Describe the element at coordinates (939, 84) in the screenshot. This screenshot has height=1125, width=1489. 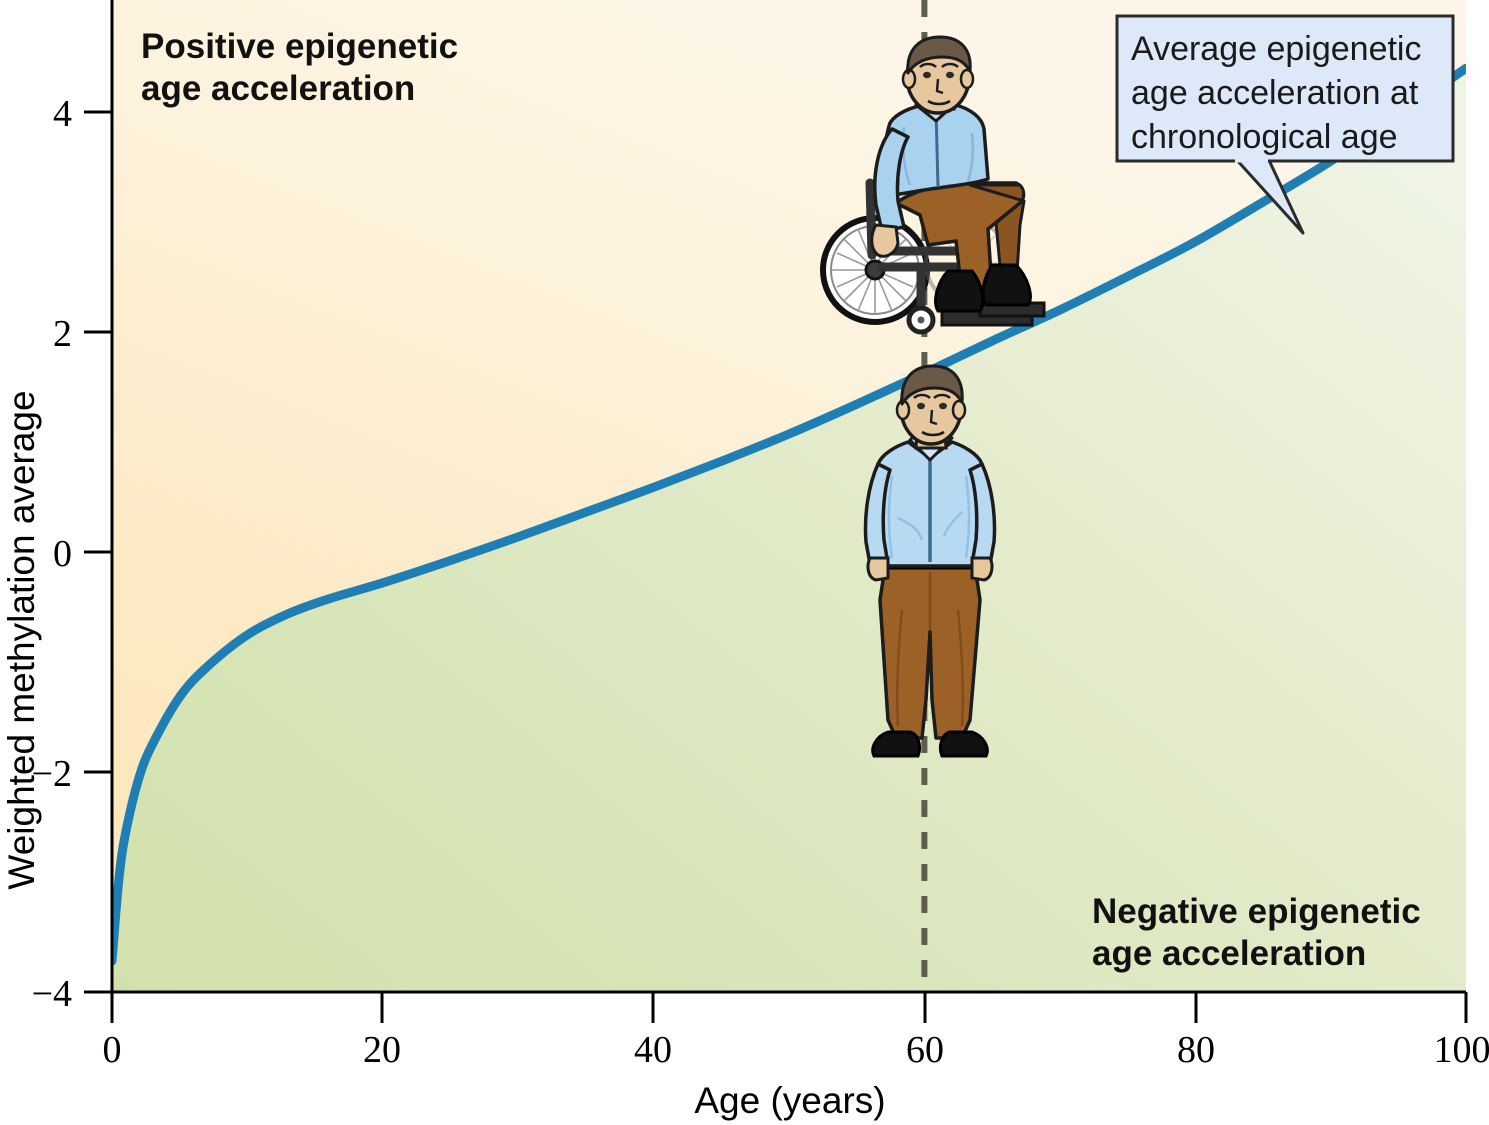
I see `wheelchair-face` at that location.